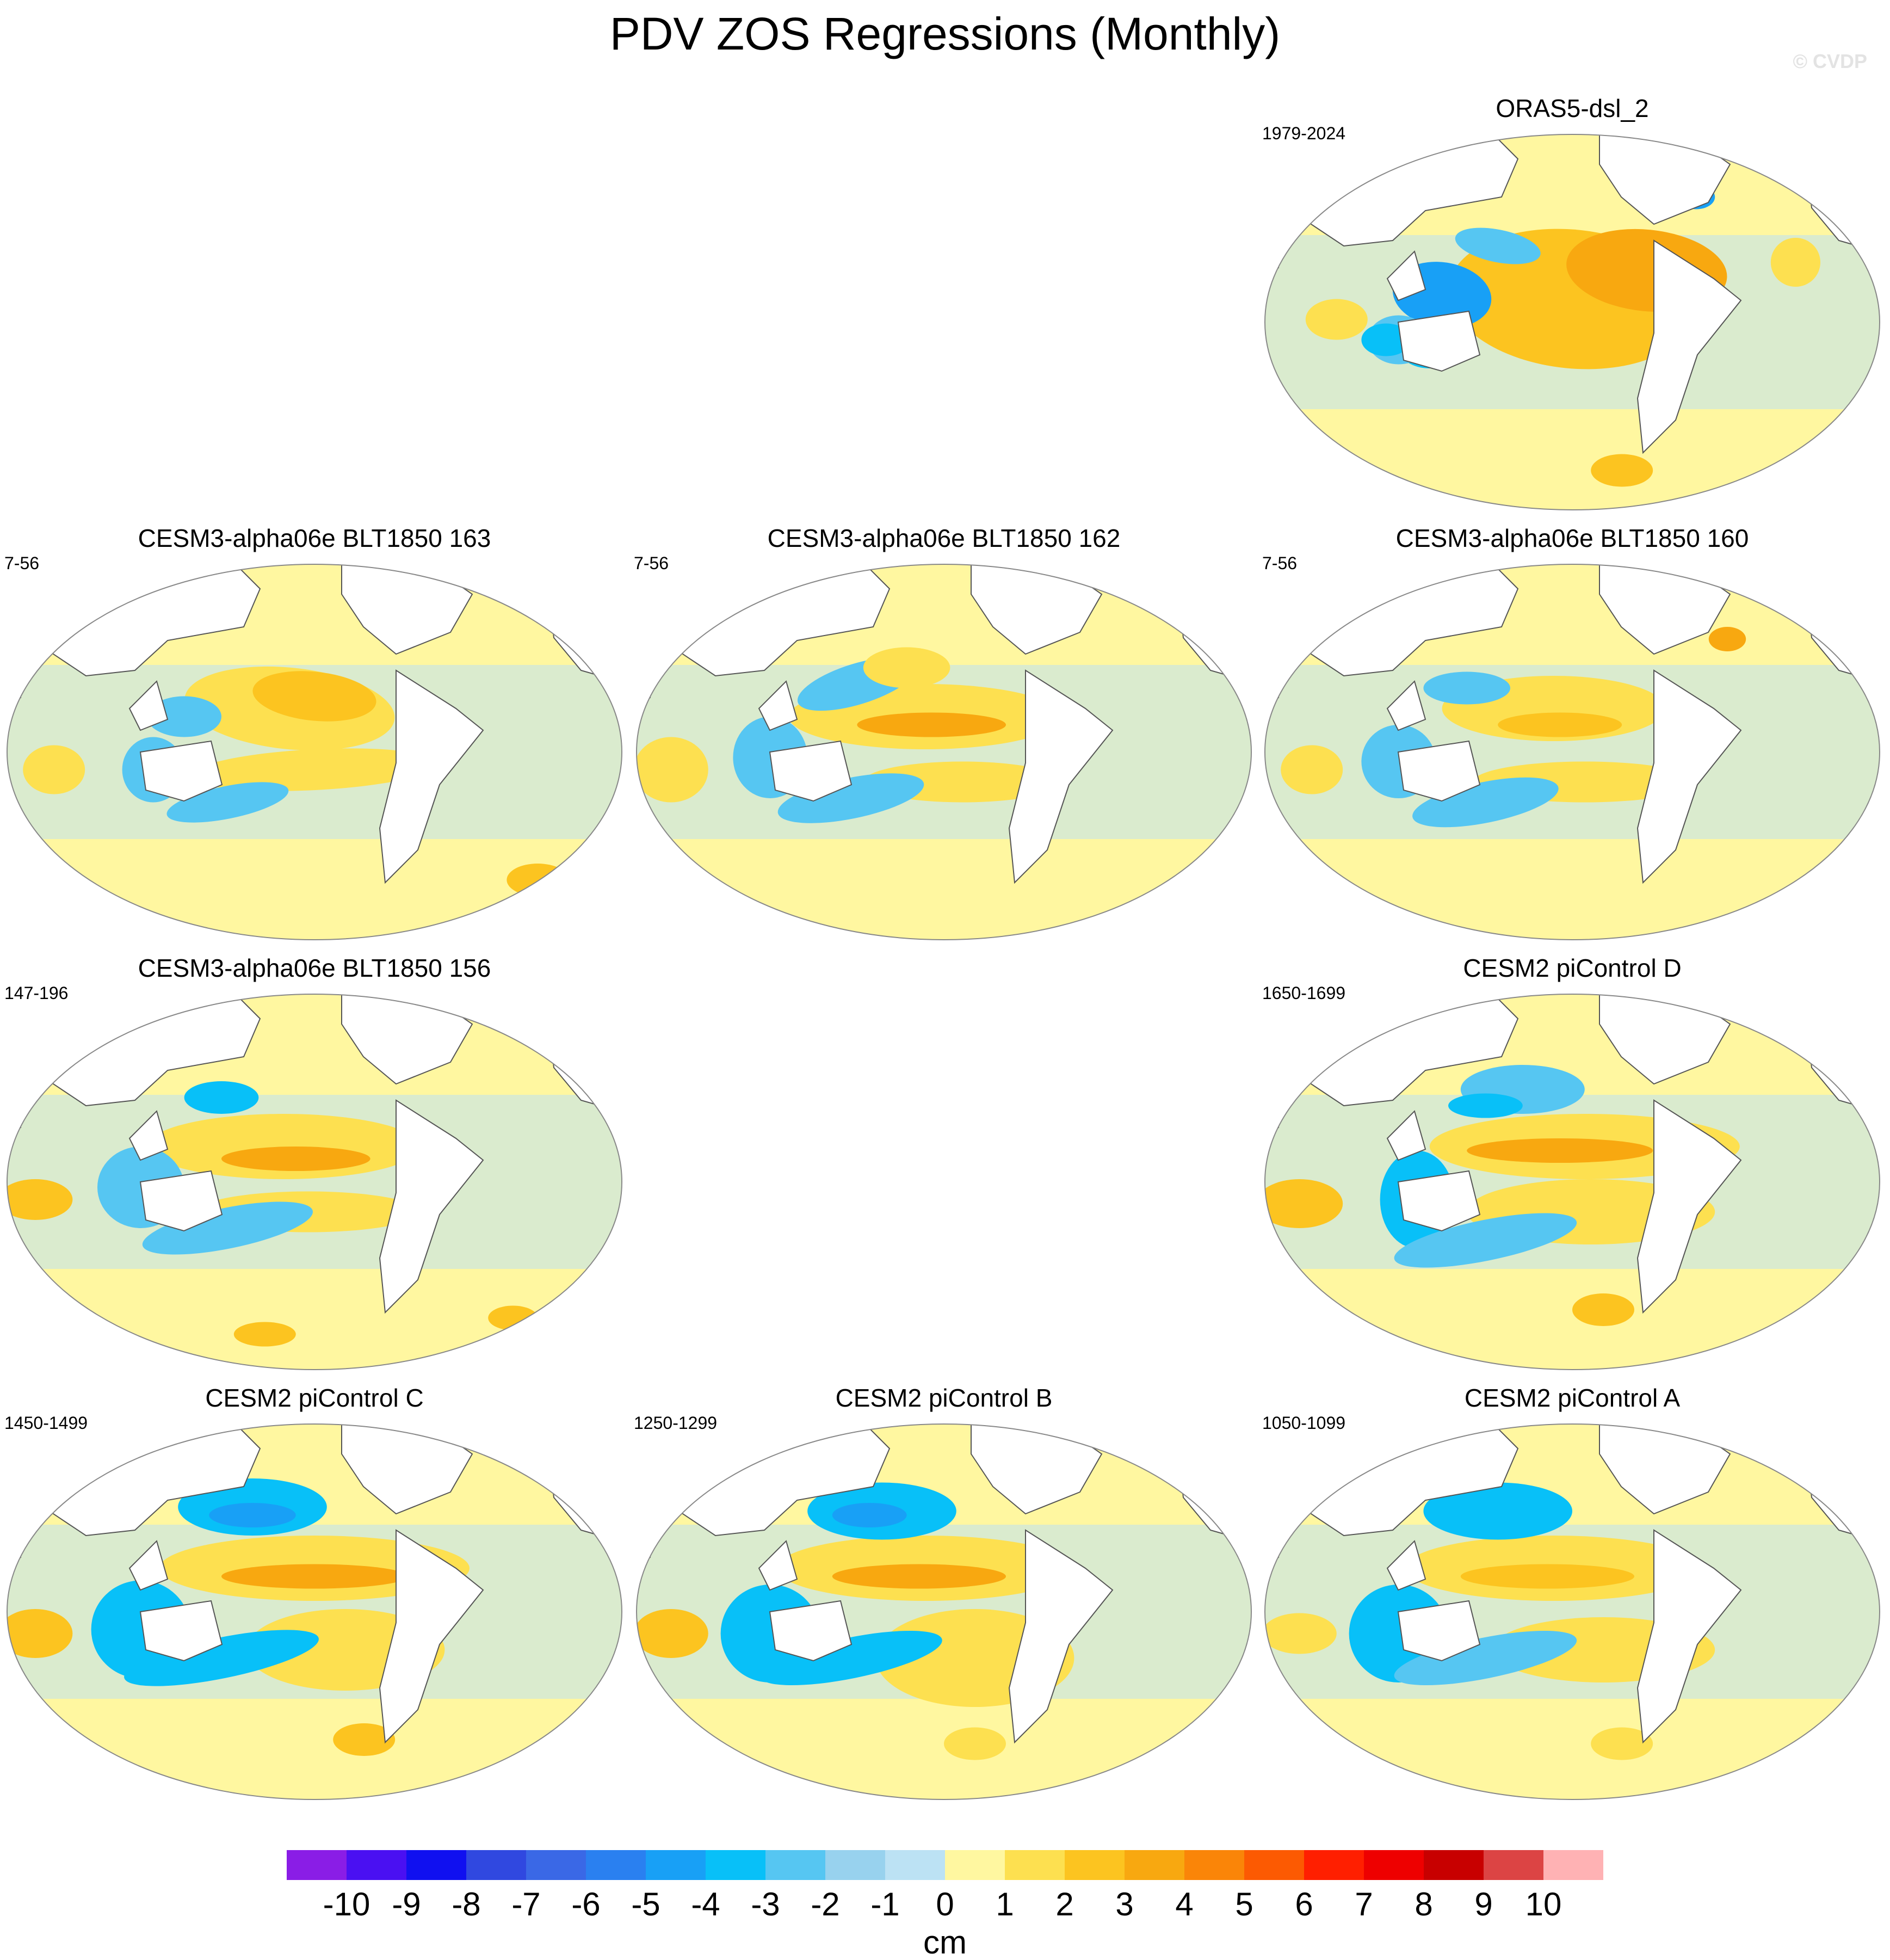 The height and width of the screenshot is (1960, 1890). I want to click on colorbar-tick-label: -4, so click(705, 1904).